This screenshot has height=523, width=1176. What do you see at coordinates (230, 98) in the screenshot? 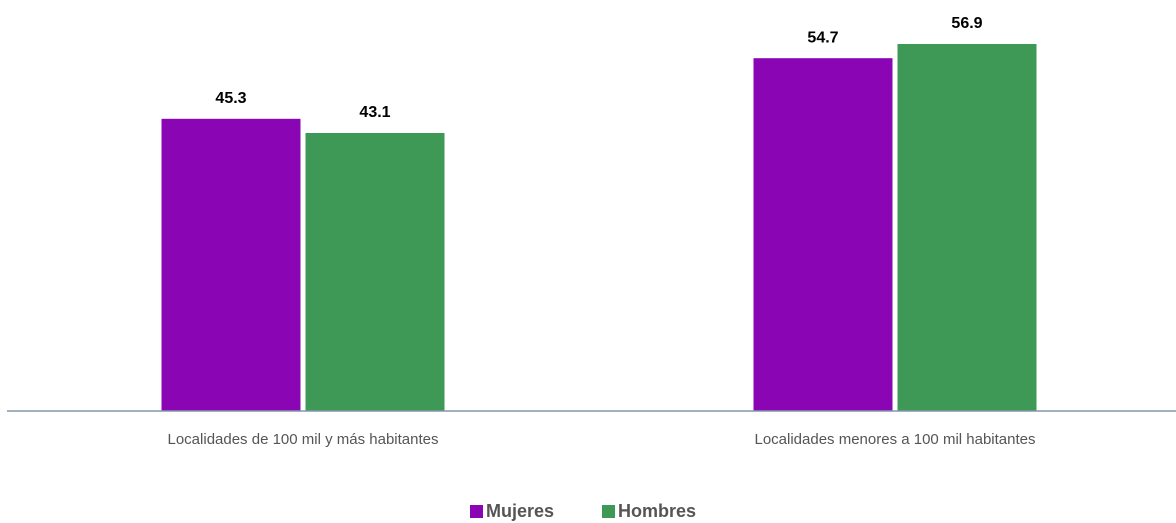
I see `value-label: 45.3` at bounding box center [230, 98].